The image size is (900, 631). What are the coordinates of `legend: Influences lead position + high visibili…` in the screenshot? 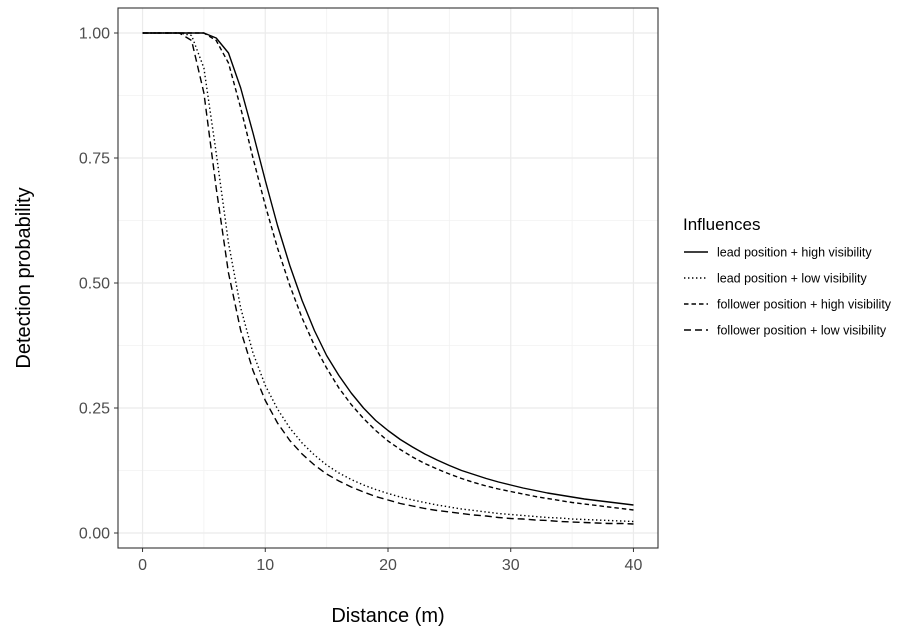 It's located at (787, 276).